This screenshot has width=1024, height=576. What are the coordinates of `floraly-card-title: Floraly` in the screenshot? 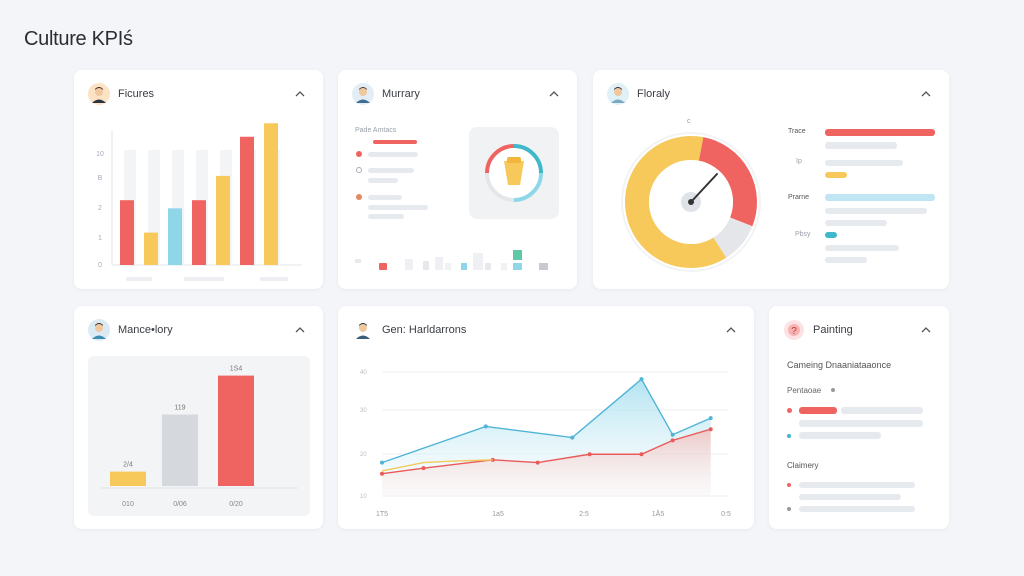 It's located at (654, 94).